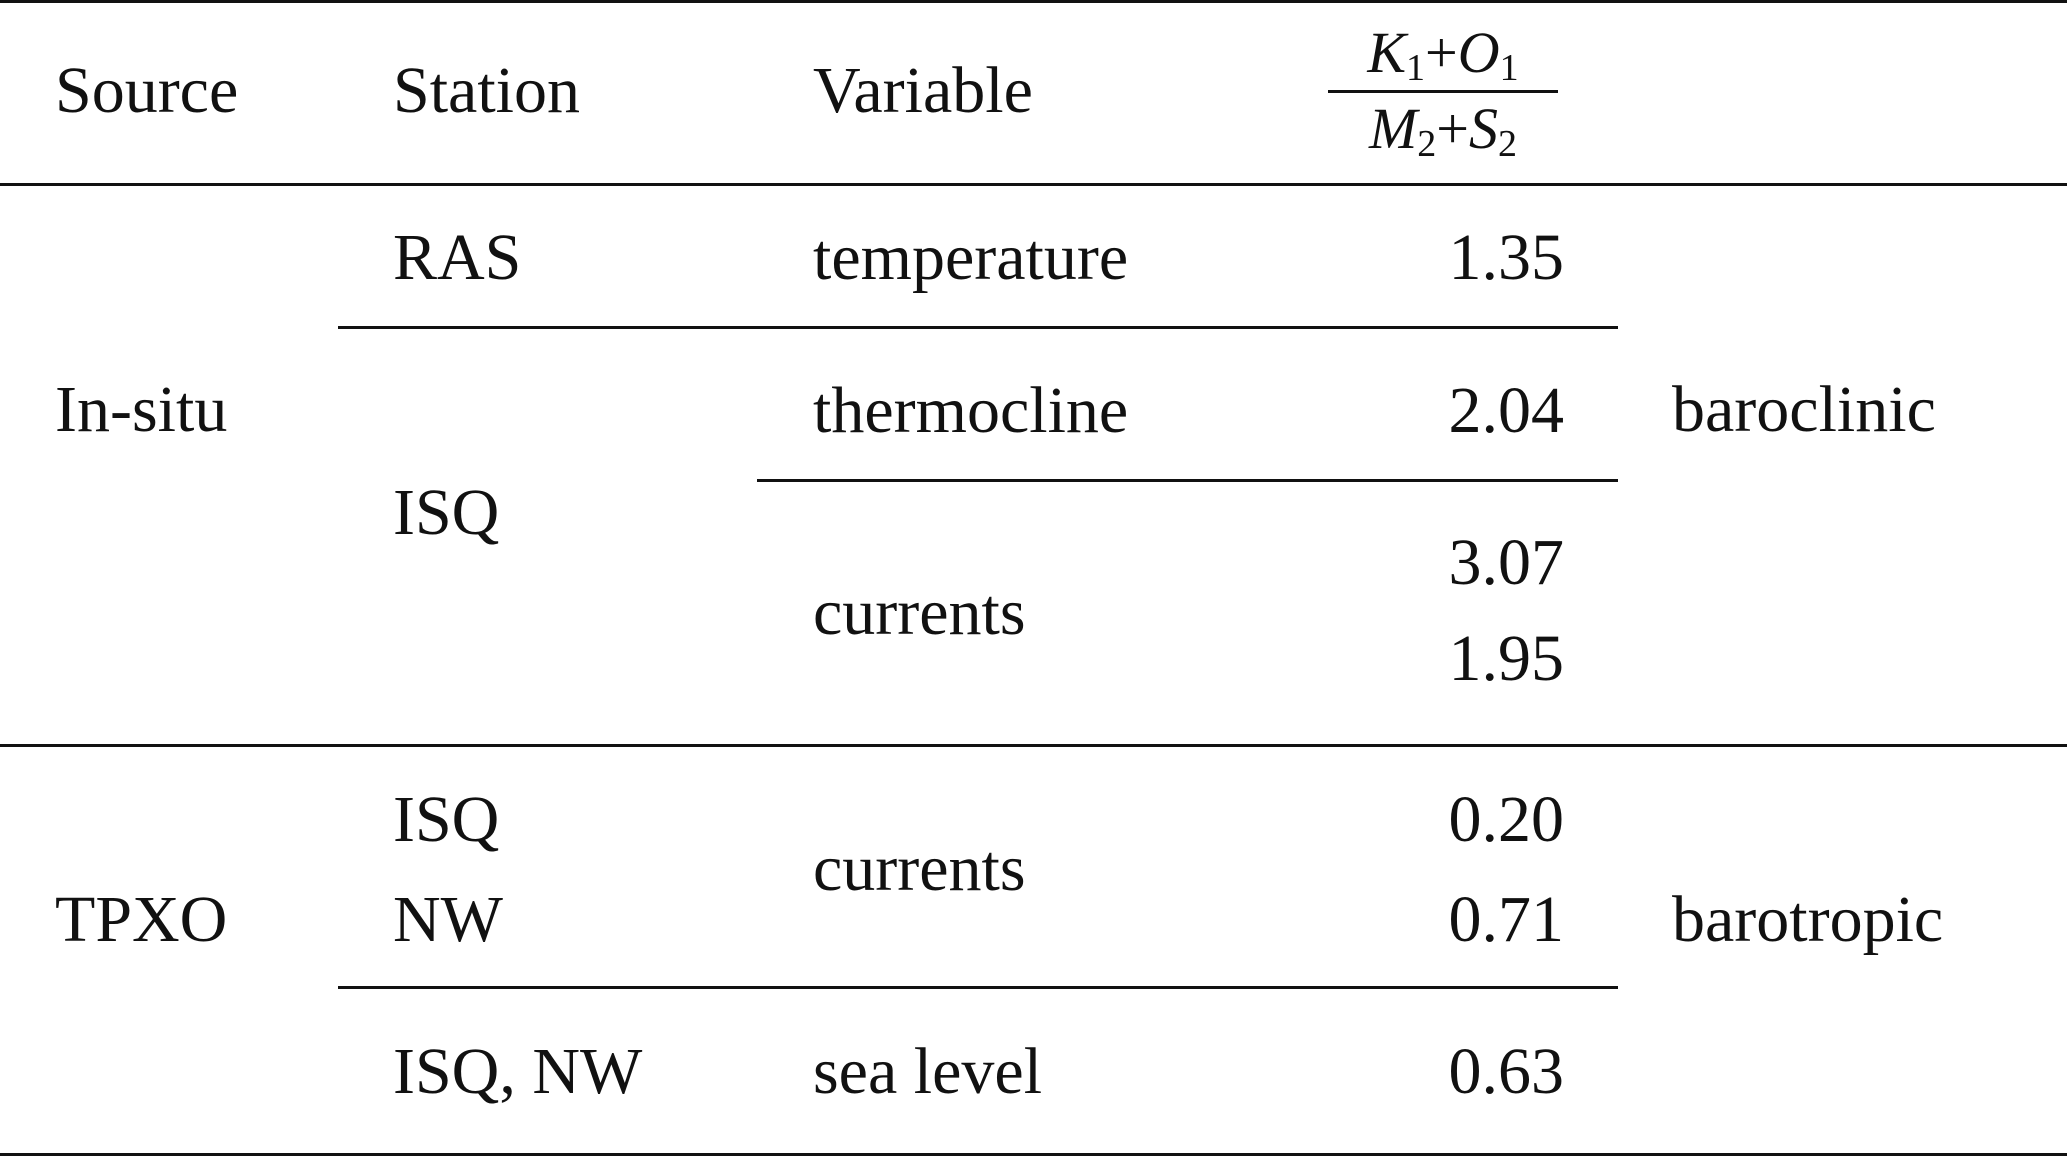  What do you see at coordinates (141, 409) in the screenshot?
I see `source-cell: In-situ` at bounding box center [141, 409].